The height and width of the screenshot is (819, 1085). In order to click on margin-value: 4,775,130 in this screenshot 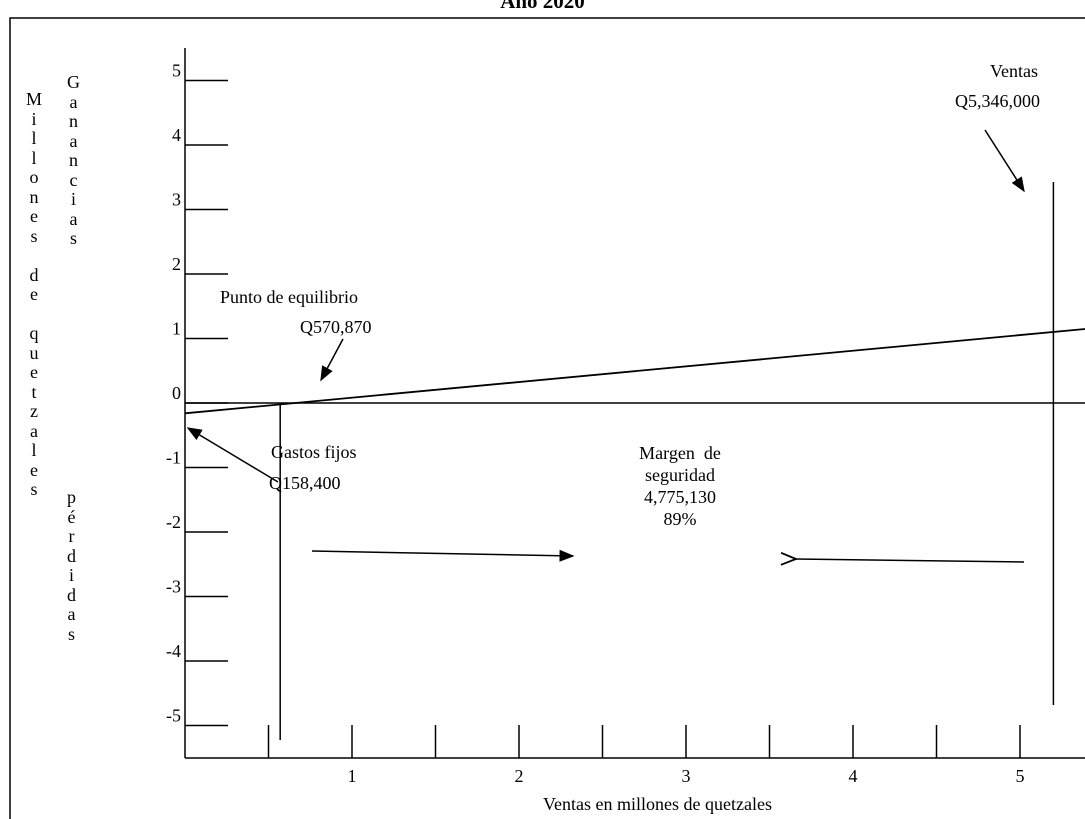, I will do `click(680, 497)`.